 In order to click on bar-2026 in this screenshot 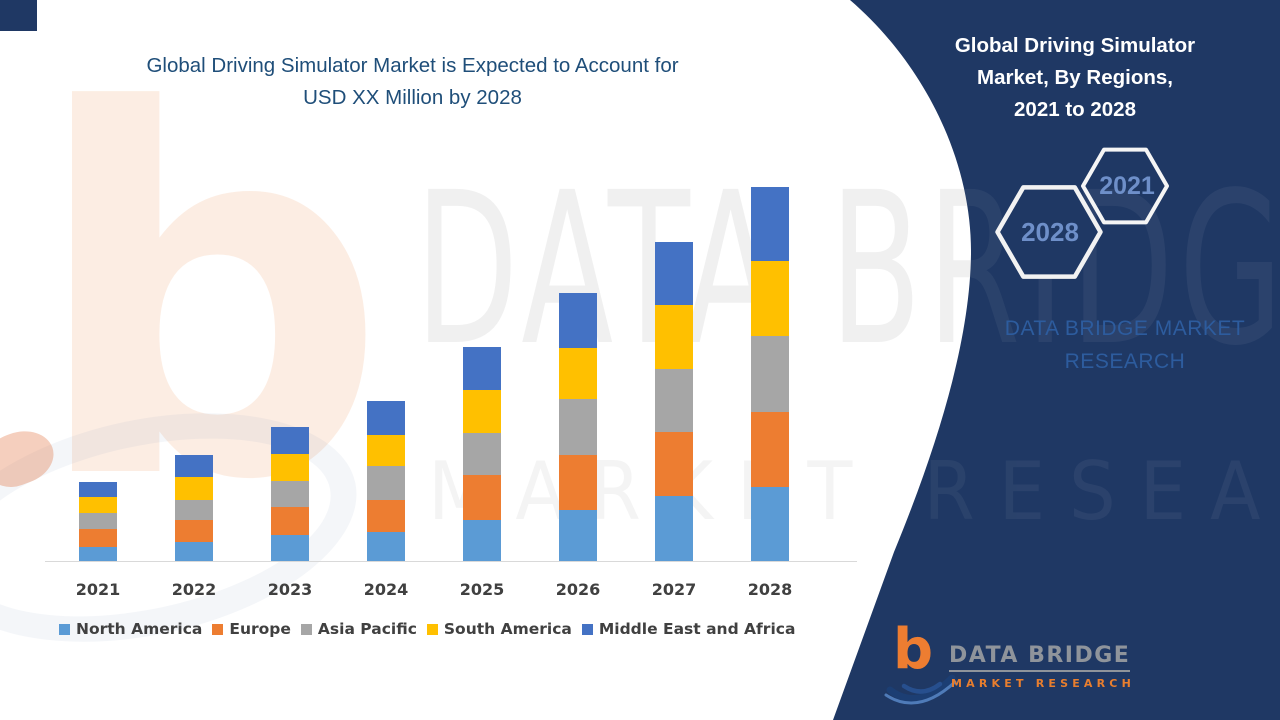, I will do `click(578, 427)`.